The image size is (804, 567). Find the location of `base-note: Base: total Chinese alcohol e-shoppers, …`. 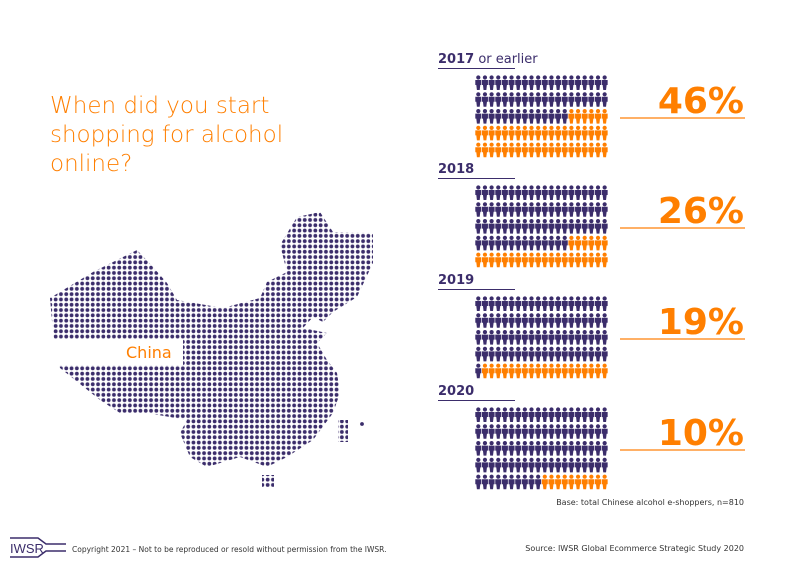

base-note: Base: total Chinese alcohol e-shoppers, … is located at coordinates (650, 502).